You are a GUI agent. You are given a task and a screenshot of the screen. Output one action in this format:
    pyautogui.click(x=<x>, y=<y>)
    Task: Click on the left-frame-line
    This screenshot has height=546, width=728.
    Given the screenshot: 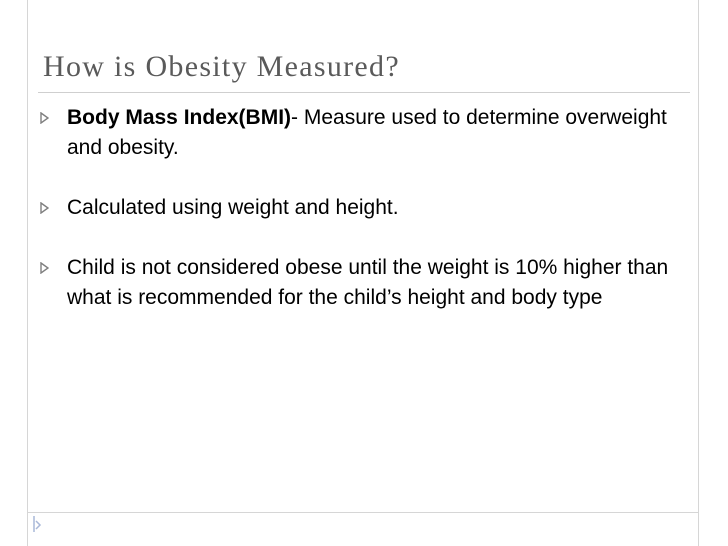 What is the action you would take?
    pyautogui.click(x=27, y=273)
    